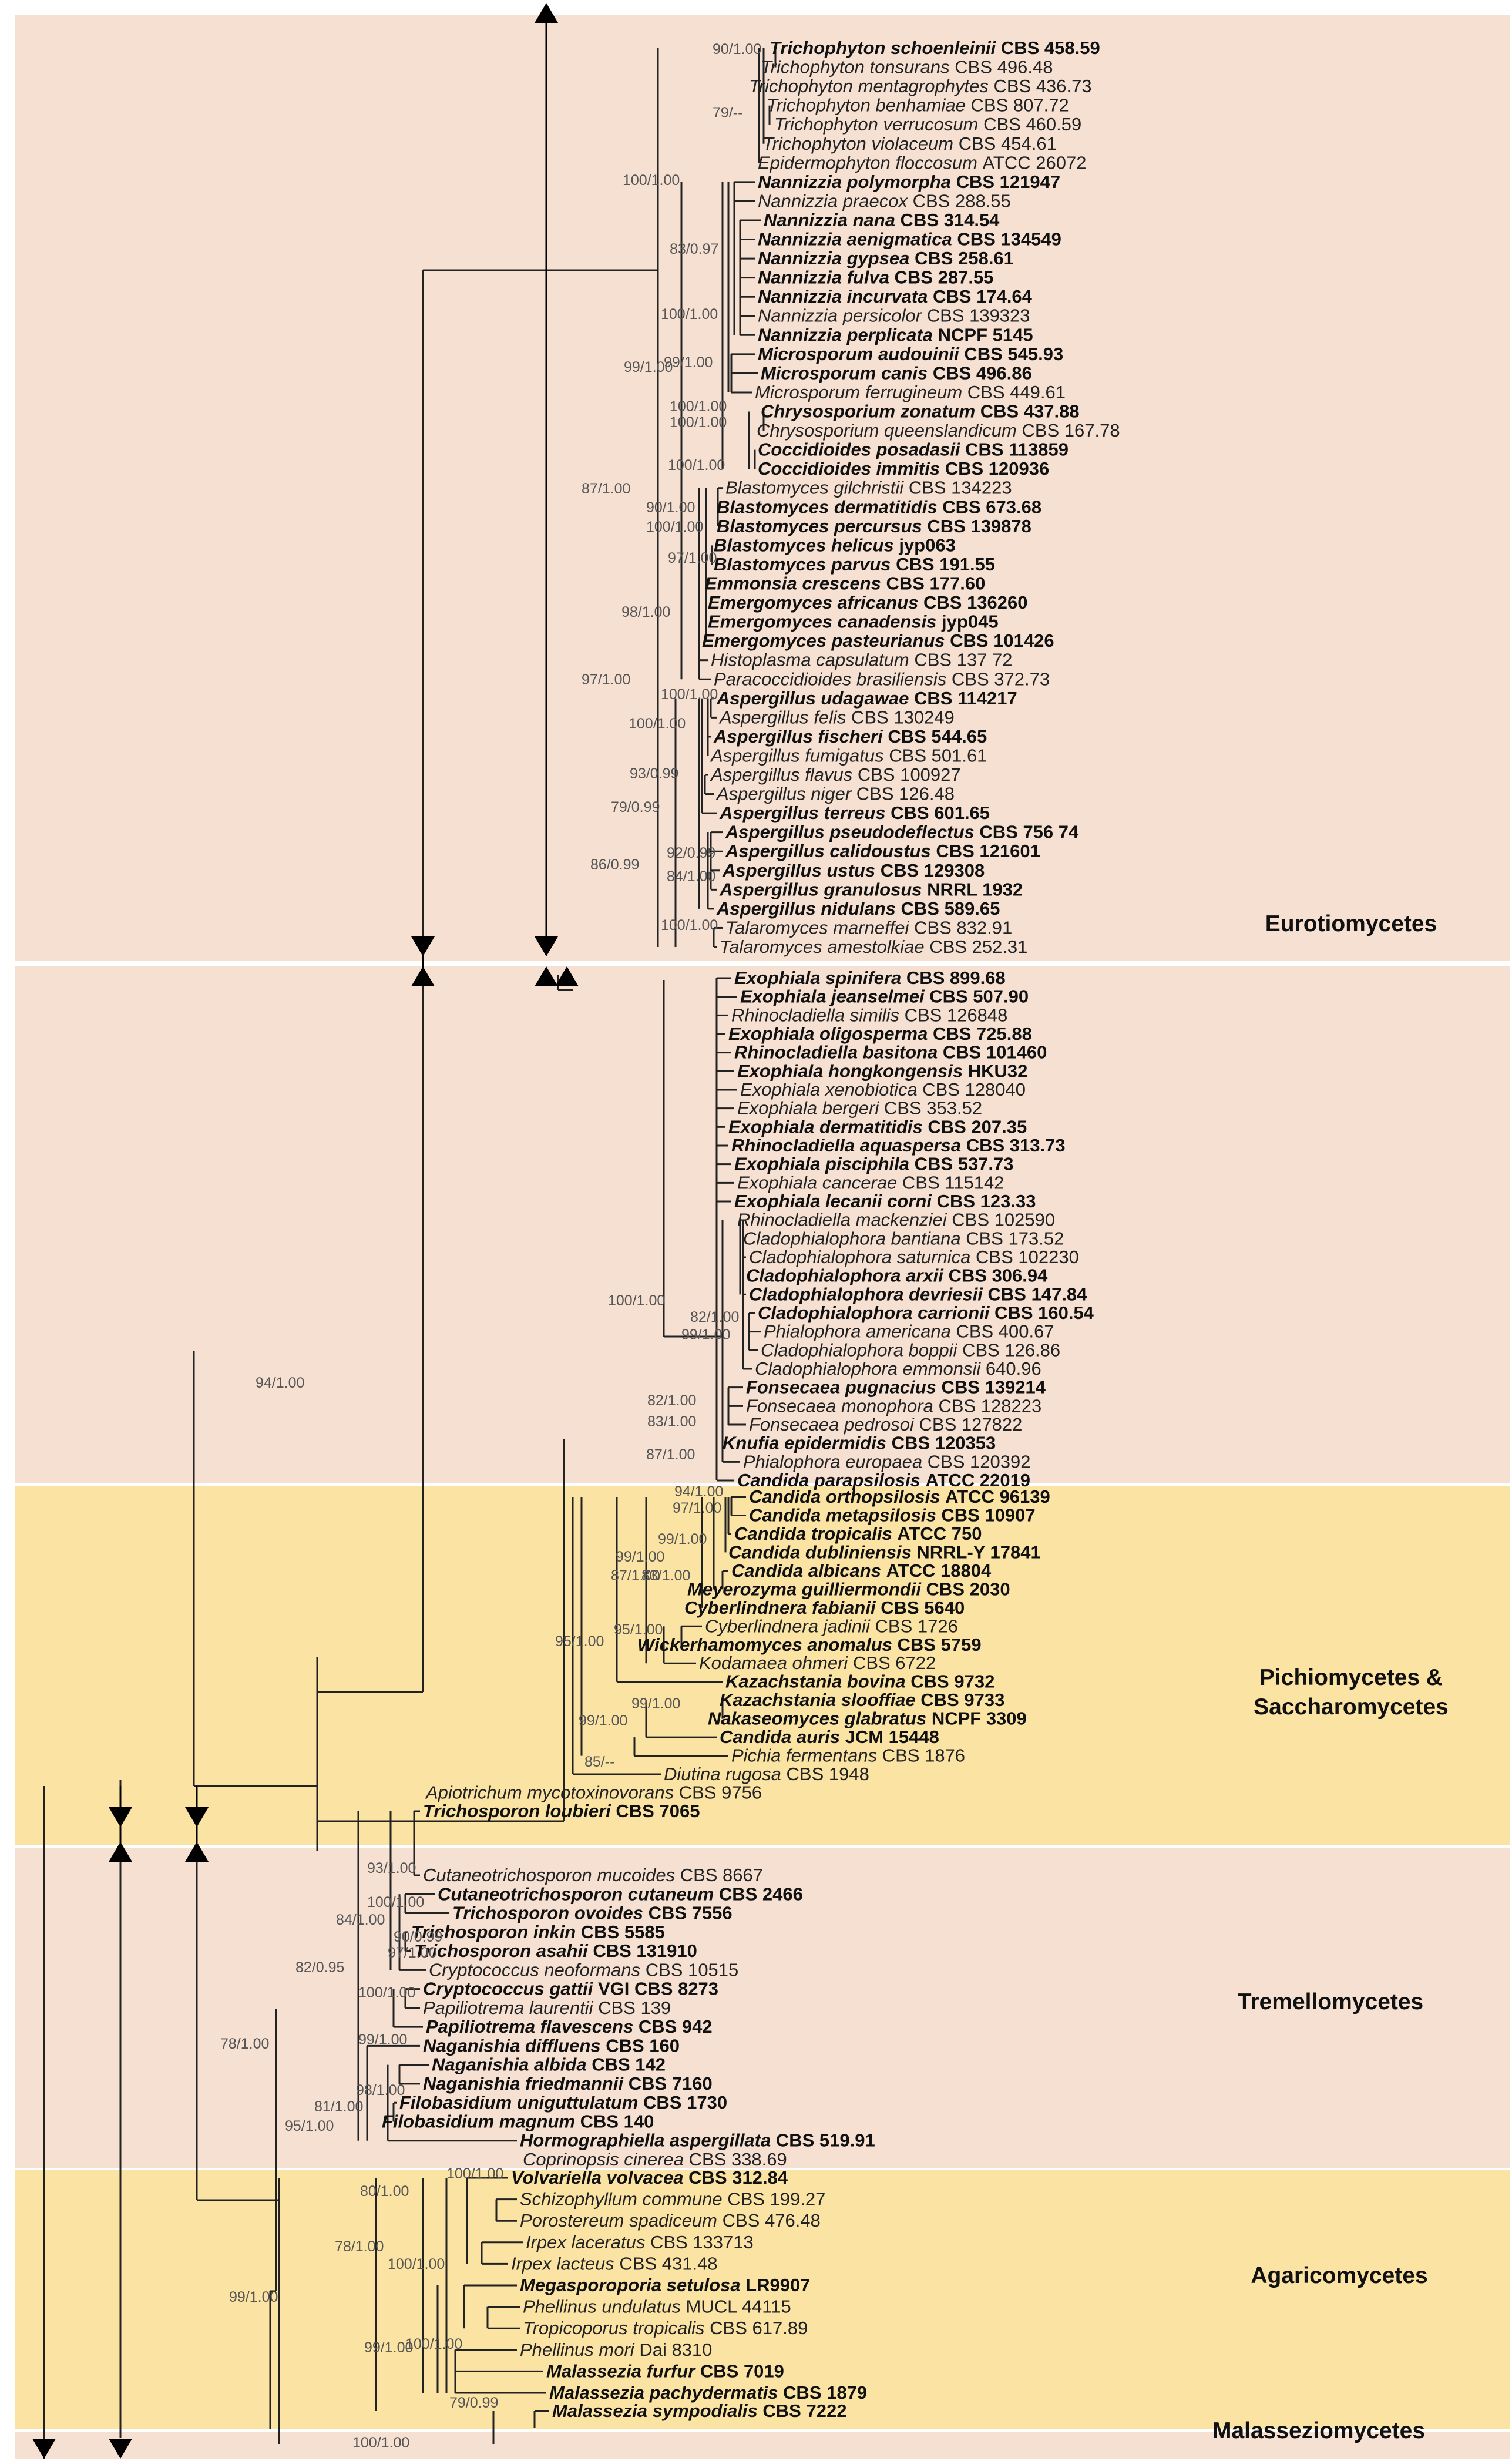  Describe the element at coordinates (412, 1953) in the screenshot. I see `support-value: 97/1.00` at that location.